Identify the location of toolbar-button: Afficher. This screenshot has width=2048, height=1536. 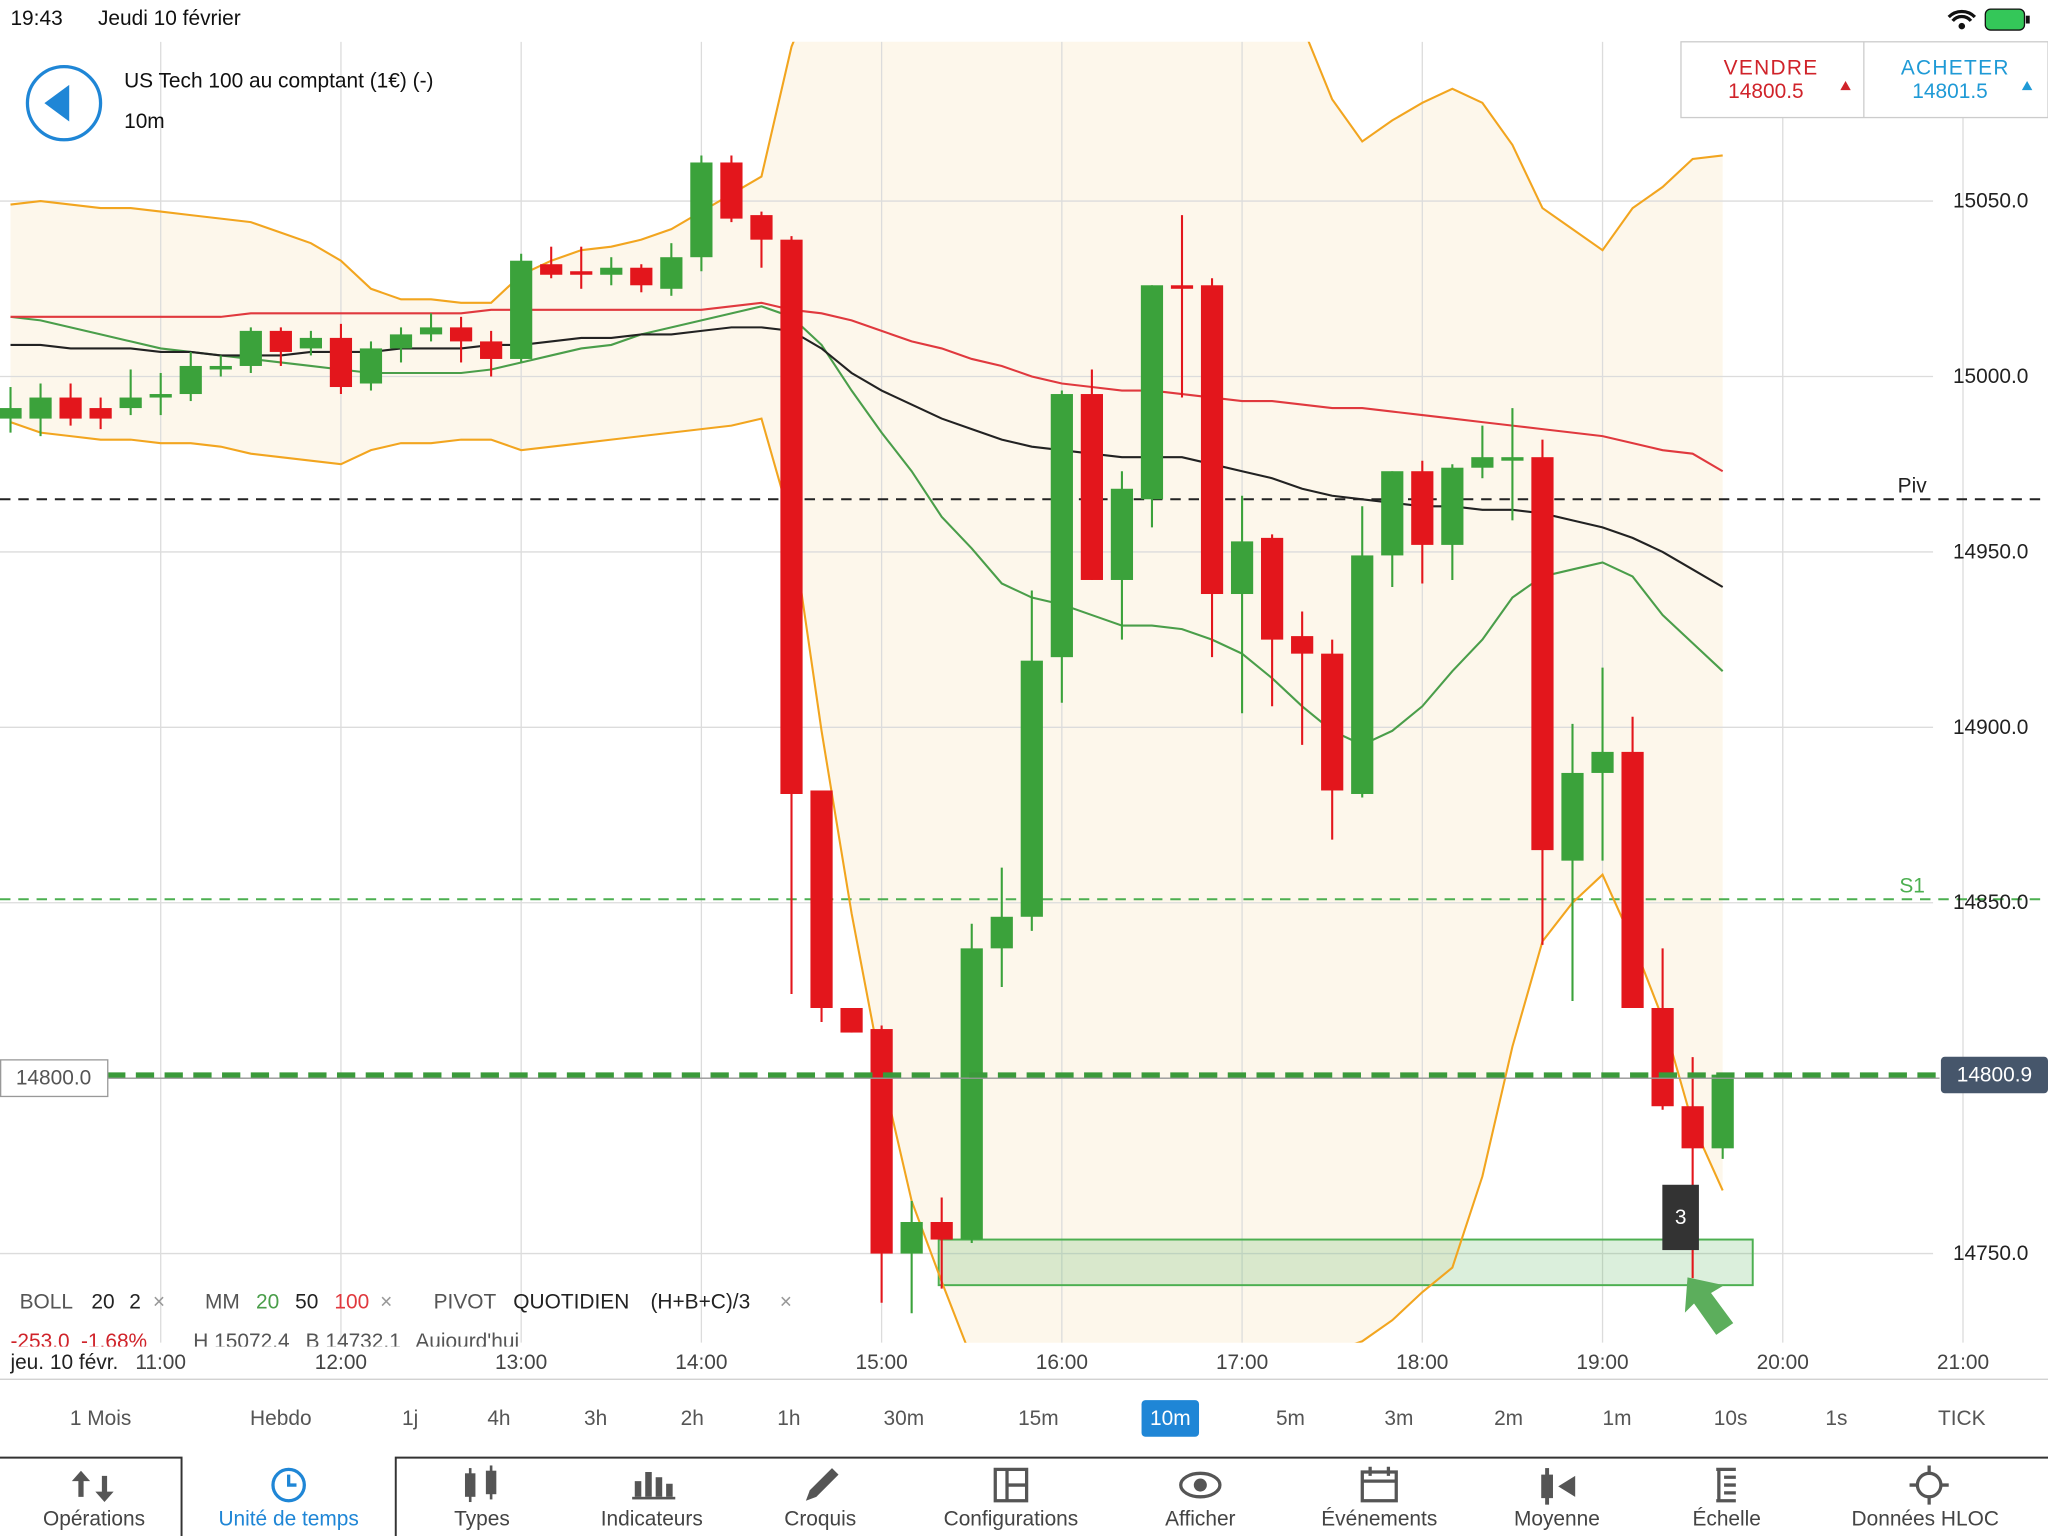
(1200, 1519).